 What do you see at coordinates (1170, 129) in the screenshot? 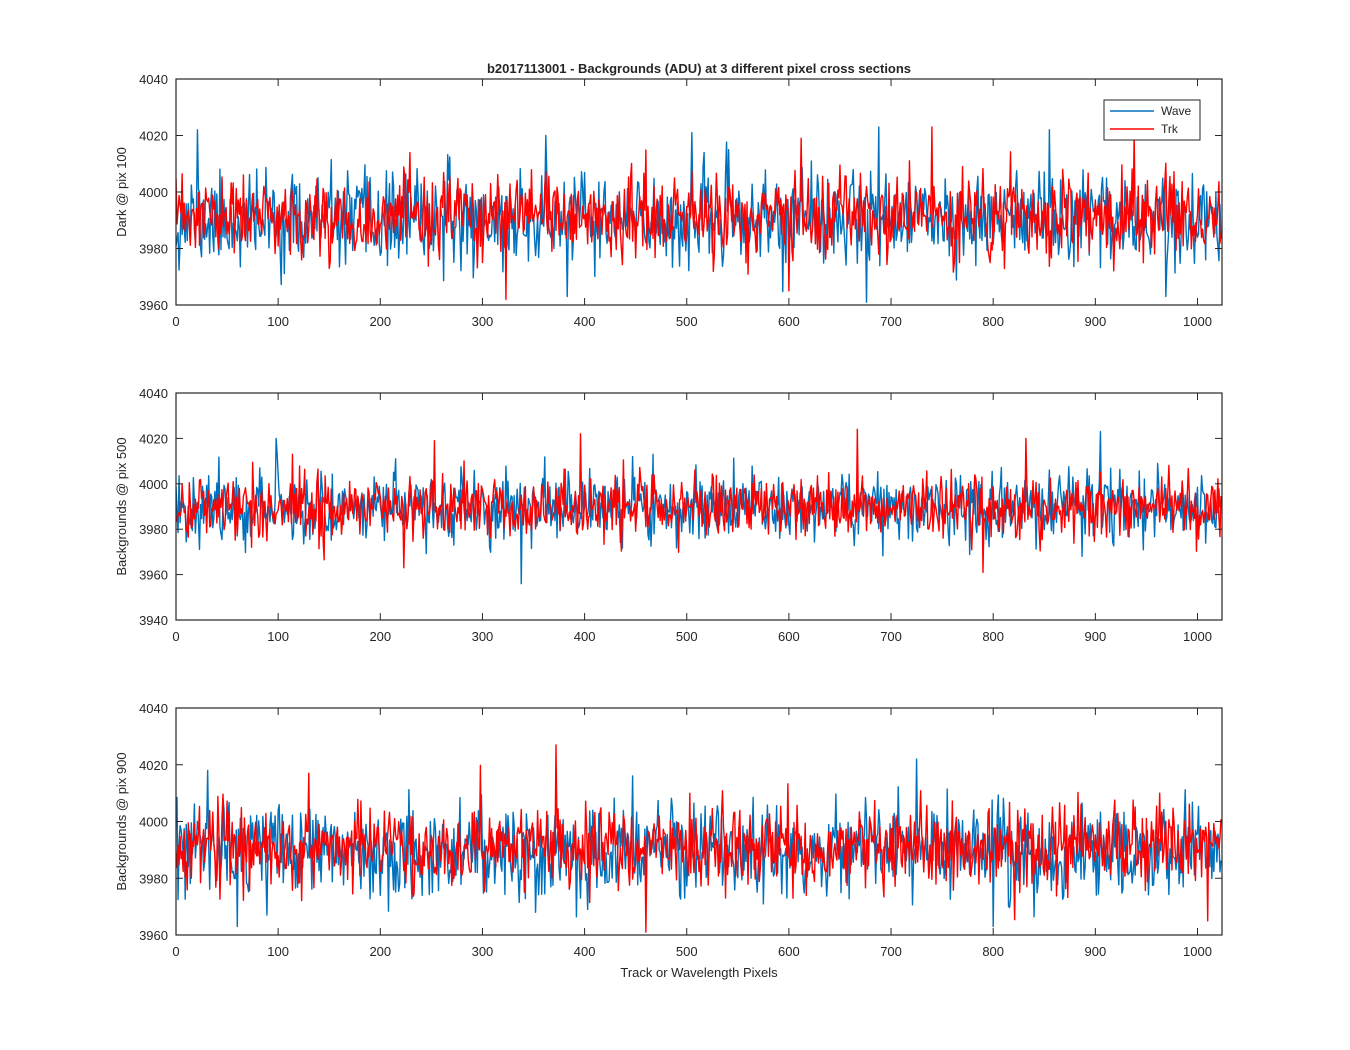
I see `legend-label-trk: Trk` at bounding box center [1170, 129].